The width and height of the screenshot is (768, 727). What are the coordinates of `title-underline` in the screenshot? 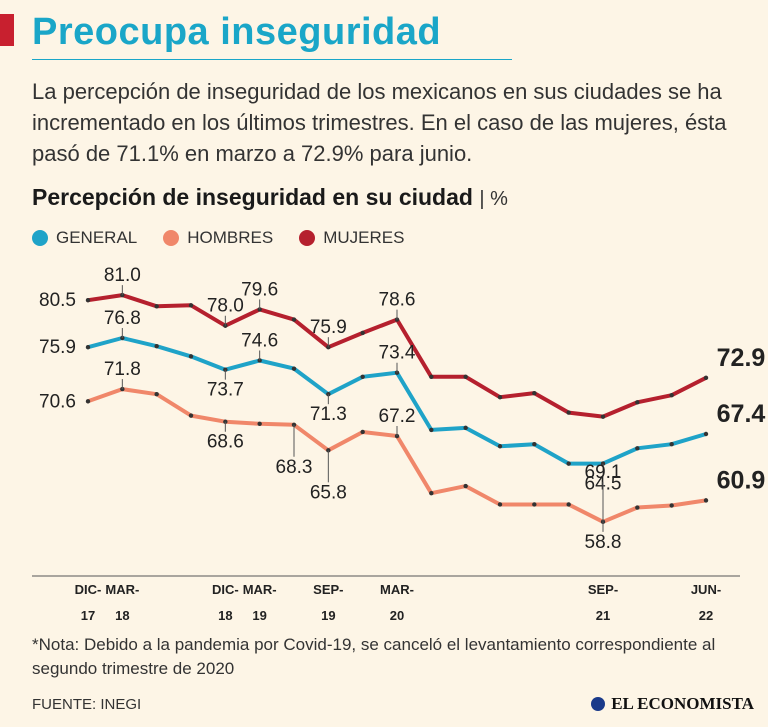 It's located at (272, 59).